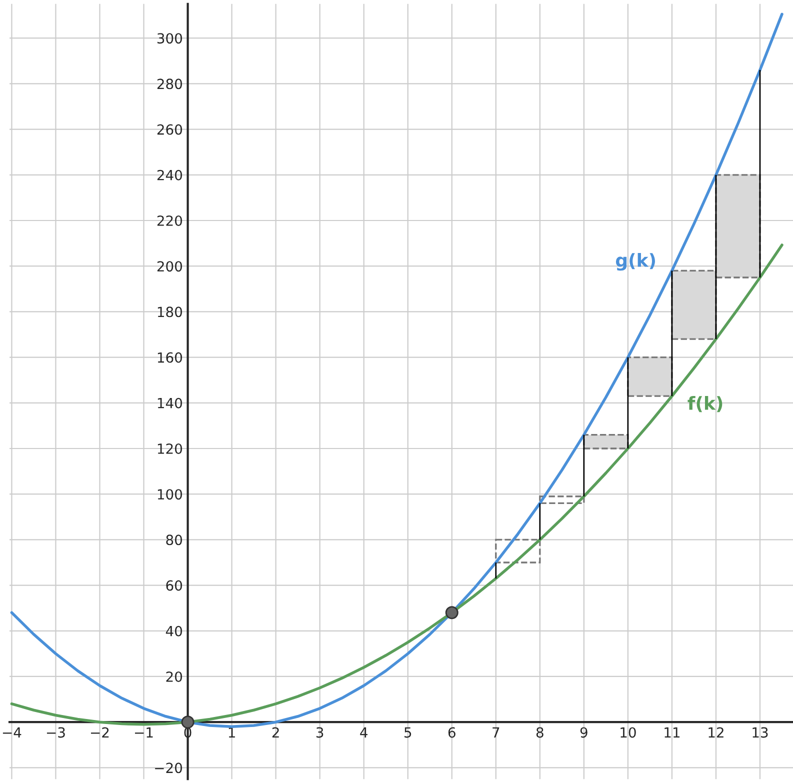 This screenshot has height=783, width=793. Describe the element at coordinates (169, 38) in the screenshot. I see `y-tick-label: 300` at that location.